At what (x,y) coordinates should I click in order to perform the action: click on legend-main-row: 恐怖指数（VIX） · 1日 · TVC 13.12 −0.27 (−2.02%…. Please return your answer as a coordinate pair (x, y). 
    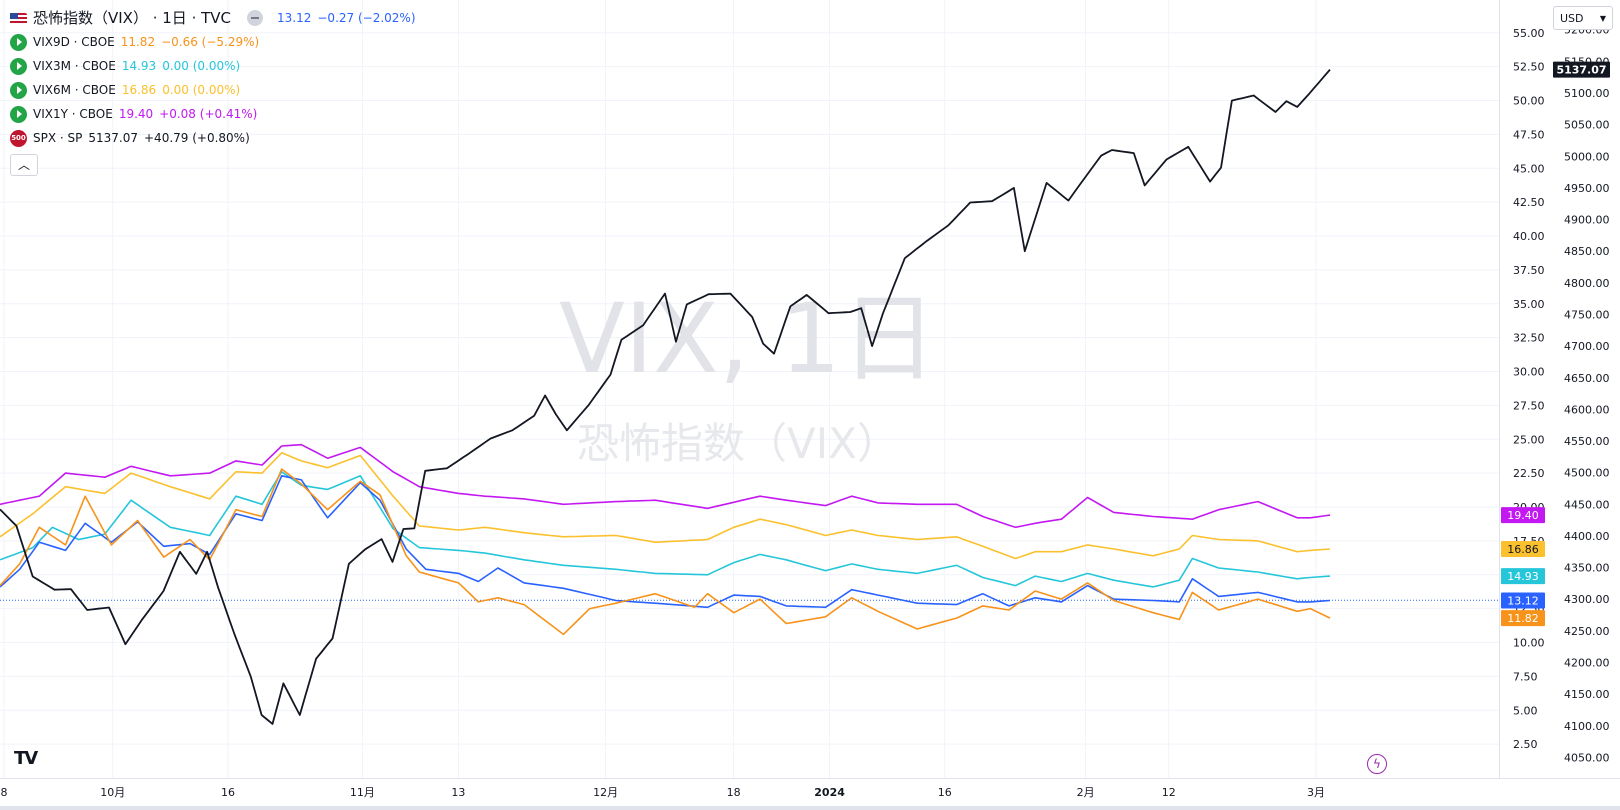
    Looking at the image, I should click on (216, 18).